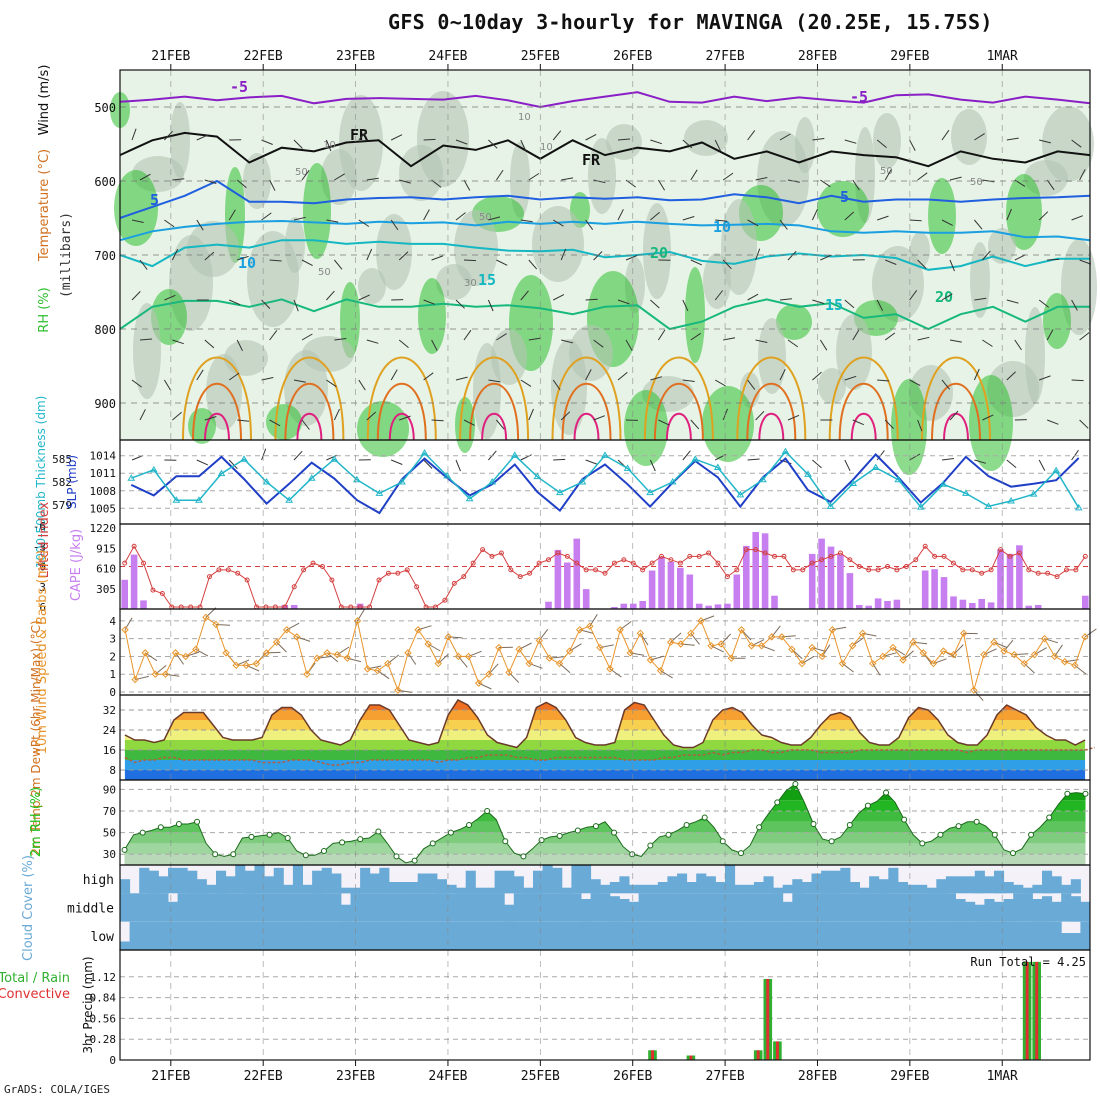 This screenshot has height=1100, width=1100. What do you see at coordinates (605, 715) in the screenshot?
I see `temp-band` at bounding box center [605, 715].